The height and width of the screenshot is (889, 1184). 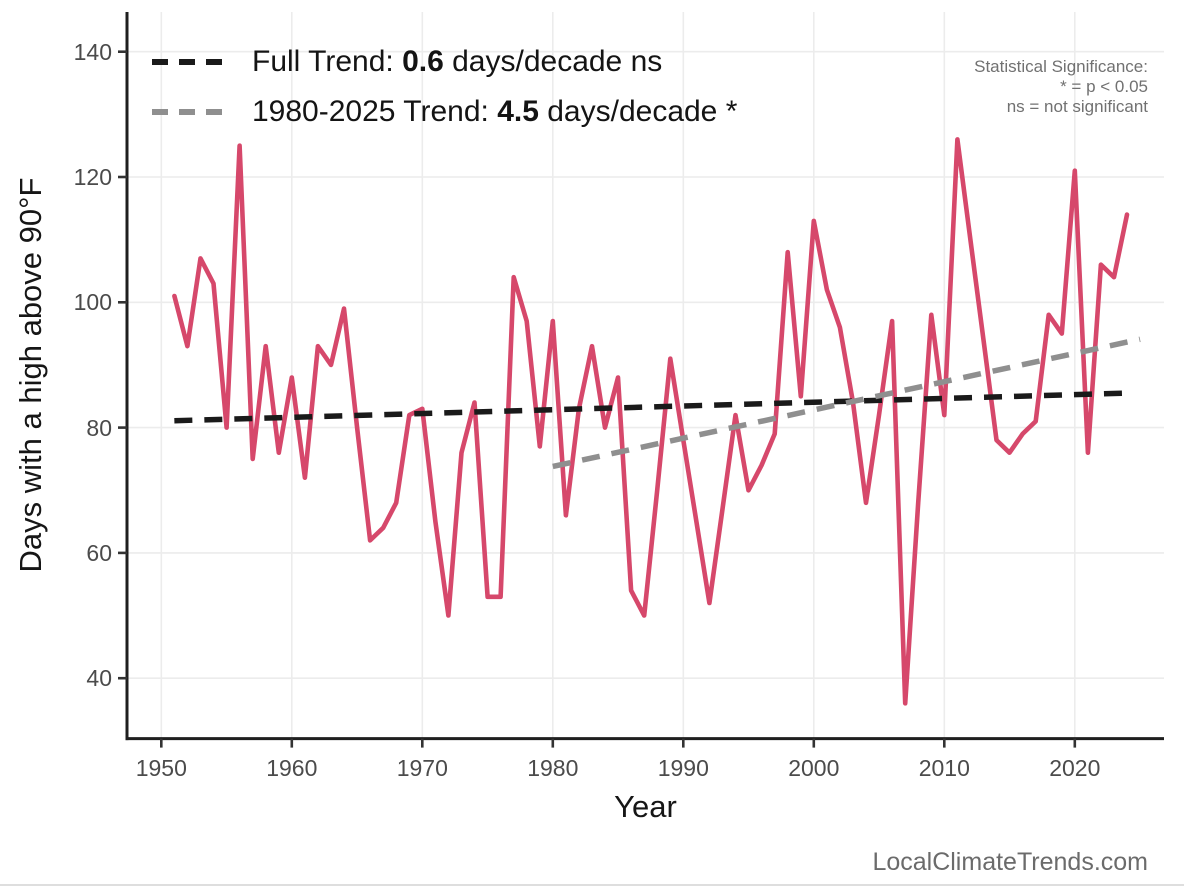 I want to click on recent-trend-label: 1980-2025 Trend: 4.5 days/decade *, so click(x=494, y=112).